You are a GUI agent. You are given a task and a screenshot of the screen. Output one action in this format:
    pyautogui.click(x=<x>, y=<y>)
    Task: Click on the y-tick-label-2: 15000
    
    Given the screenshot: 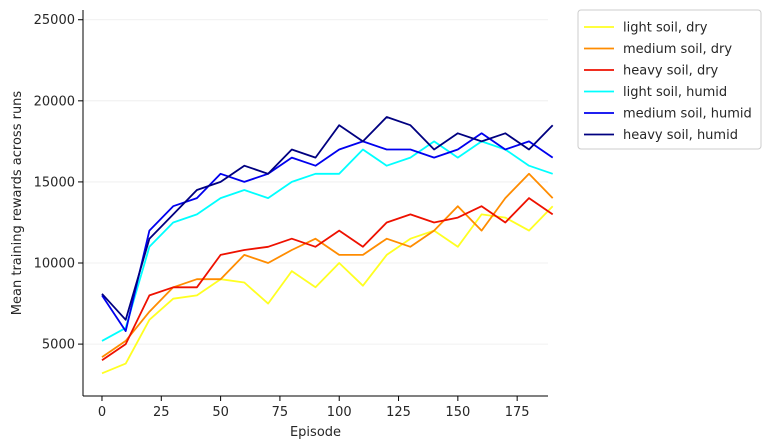 What is the action you would take?
    pyautogui.click(x=54, y=182)
    